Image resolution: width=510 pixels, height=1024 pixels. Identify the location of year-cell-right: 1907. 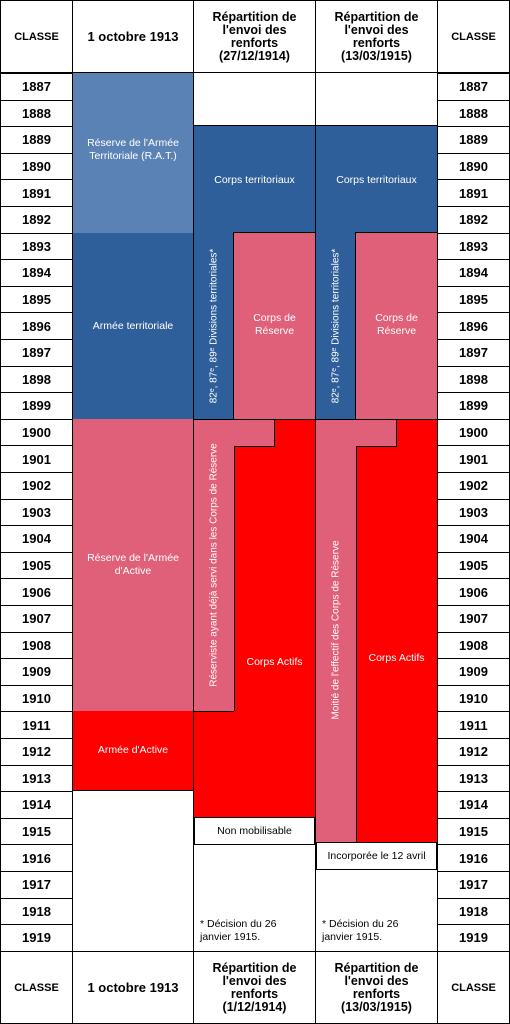
(473, 619).